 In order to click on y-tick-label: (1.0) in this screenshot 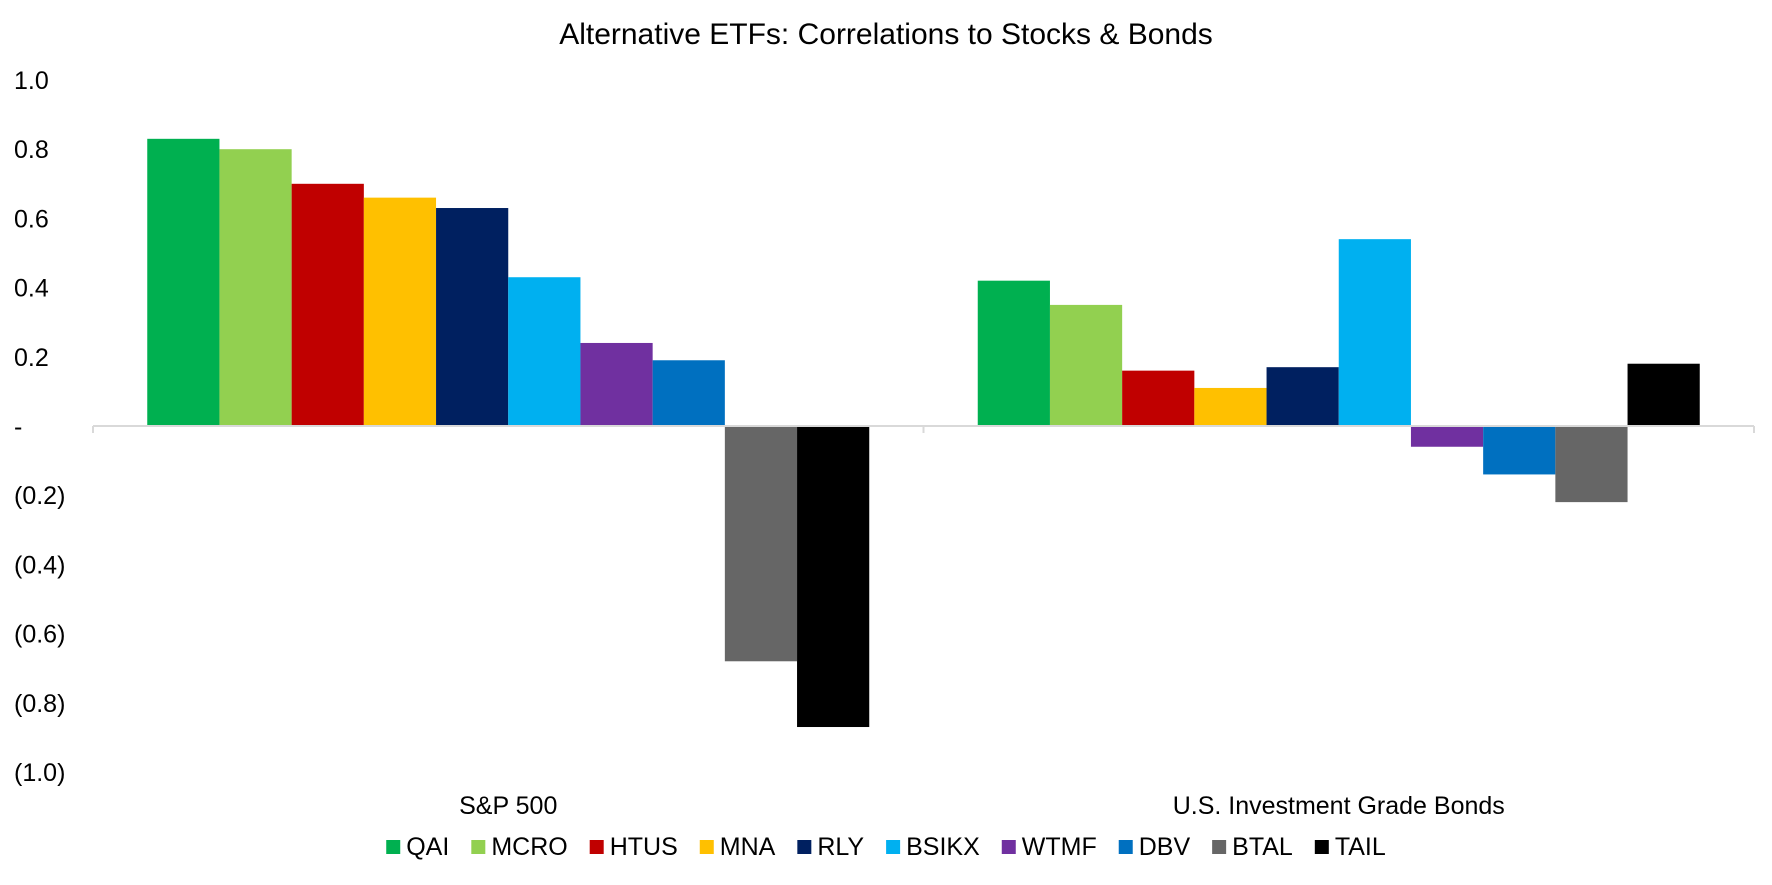, I will do `click(39, 773)`.